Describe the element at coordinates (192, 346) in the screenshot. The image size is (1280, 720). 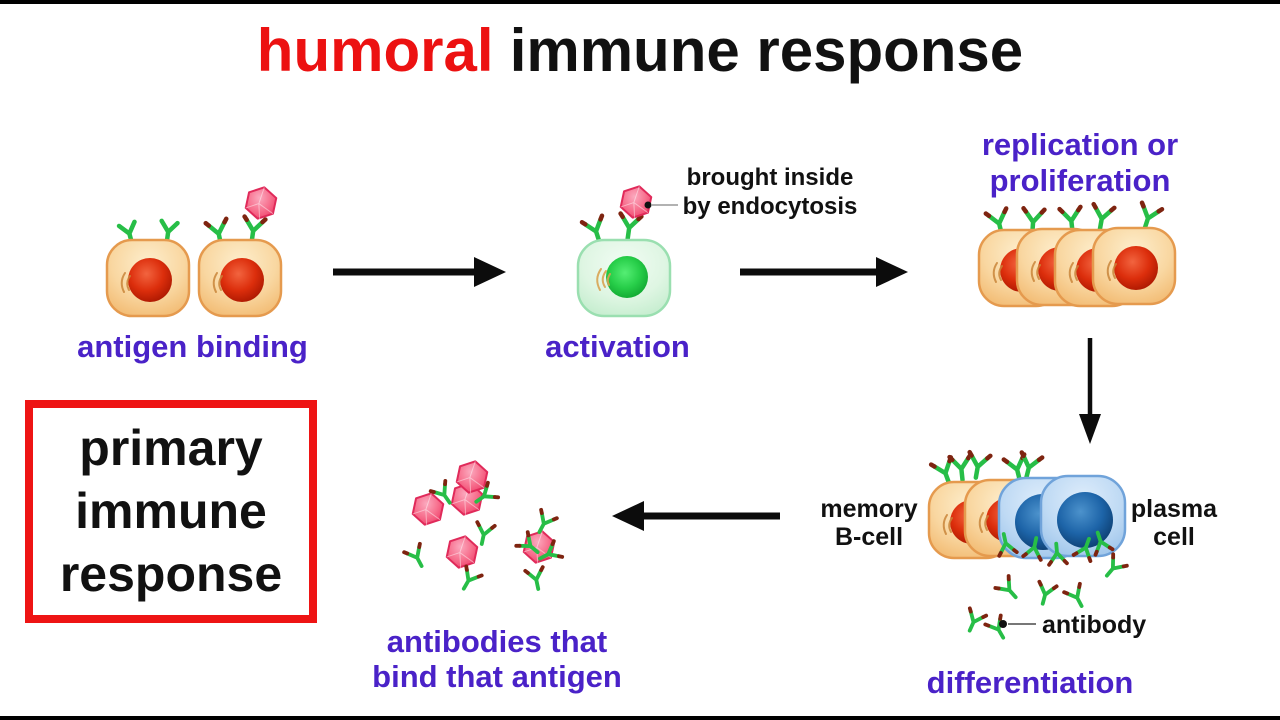
I see `antigen-binding-label: antigen binding` at that location.